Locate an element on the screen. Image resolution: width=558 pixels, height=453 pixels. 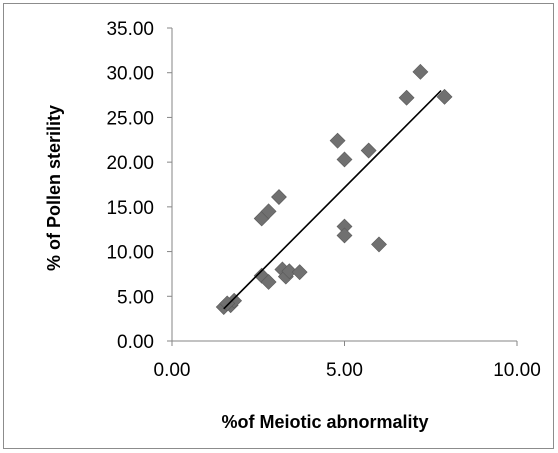
y-tick-label: 20.00 is located at coordinates (130, 163).